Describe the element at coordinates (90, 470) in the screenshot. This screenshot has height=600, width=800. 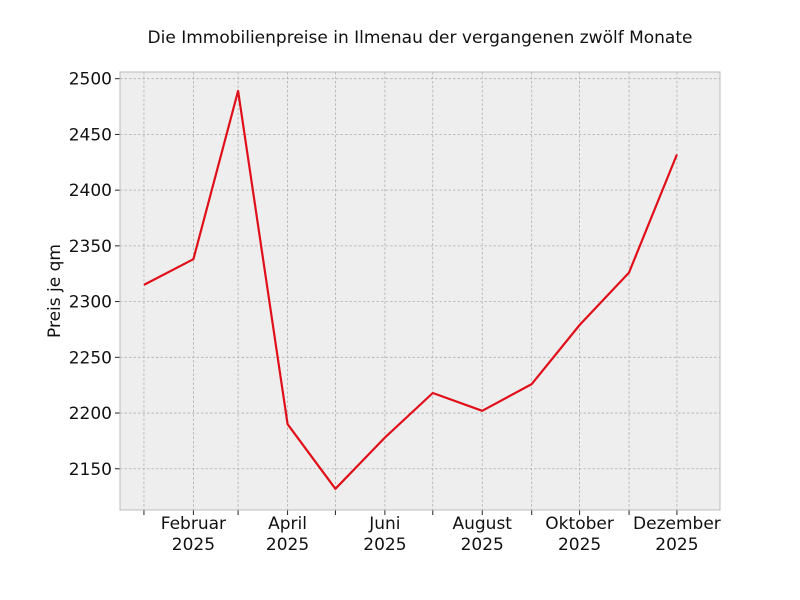
I see `y-tick-label: 2150` at that location.